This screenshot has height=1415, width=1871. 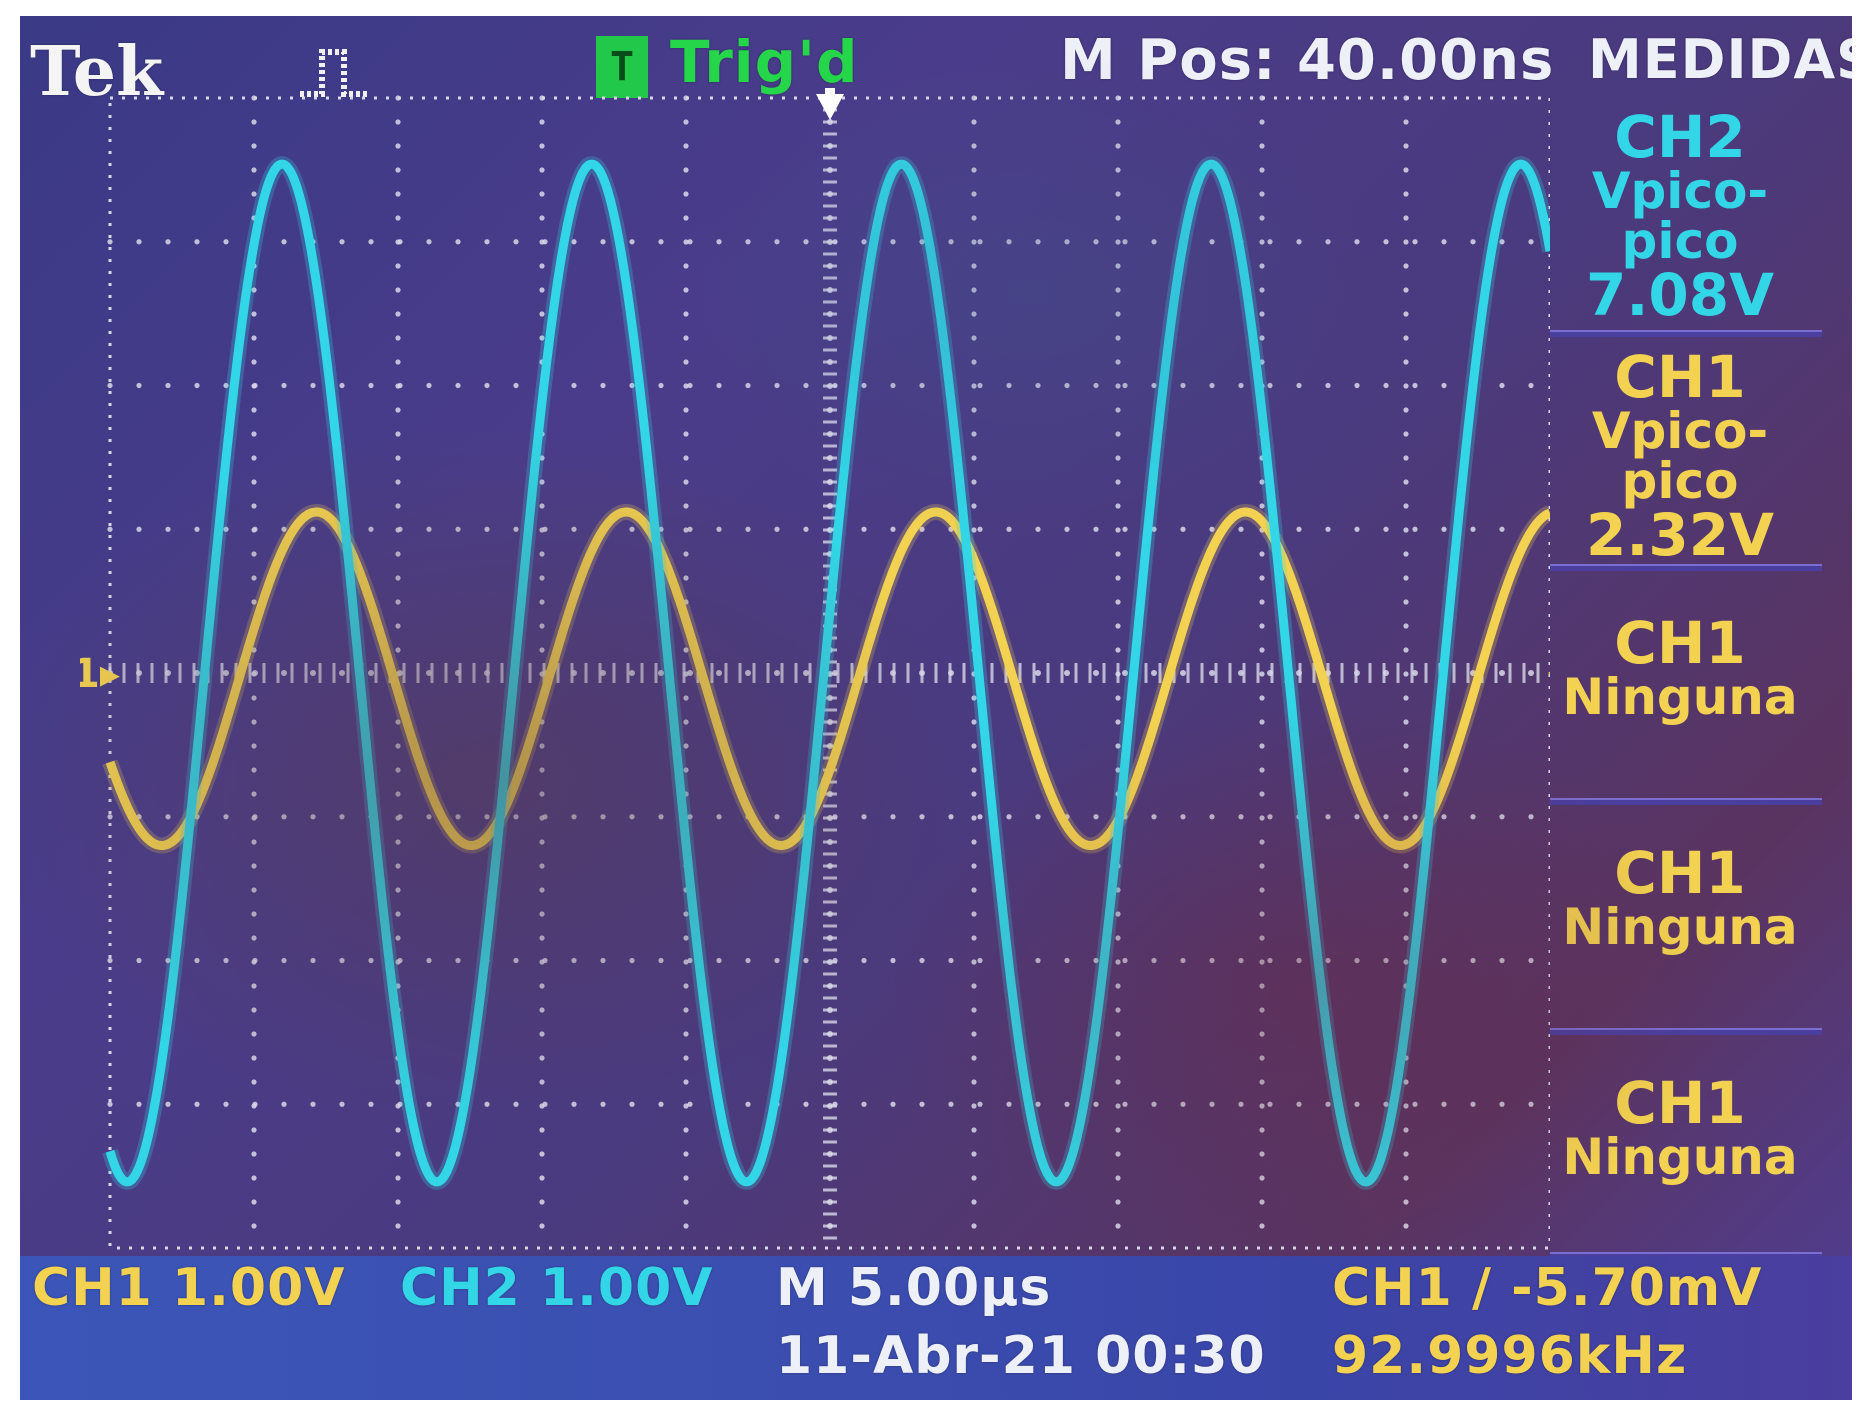 I want to click on trigger-level-marker, so click(x=1549, y=673).